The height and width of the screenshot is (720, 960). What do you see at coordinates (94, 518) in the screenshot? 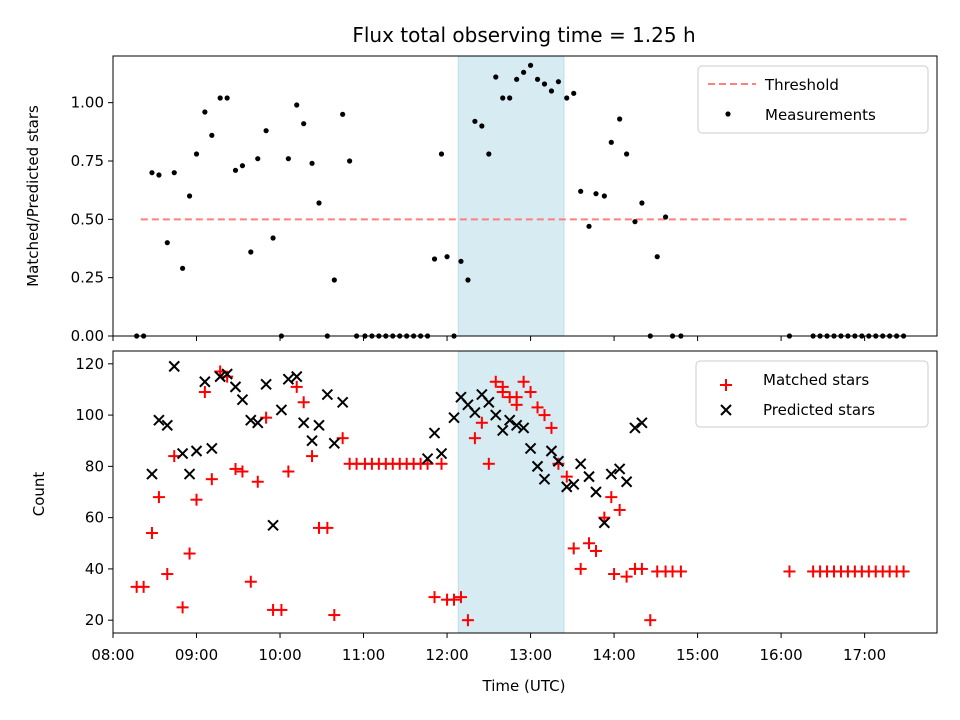
I see `count-y-tick-label: 60` at bounding box center [94, 518].